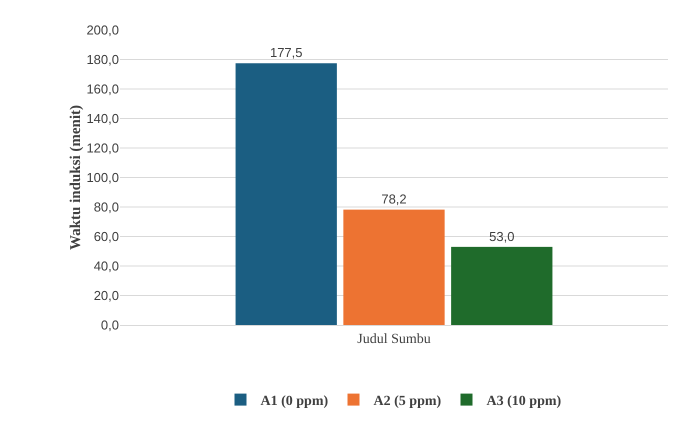 The image size is (688, 428). Describe the element at coordinates (408, 402) in the screenshot. I see `legend-label: A2 (5 ppm)` at that location.